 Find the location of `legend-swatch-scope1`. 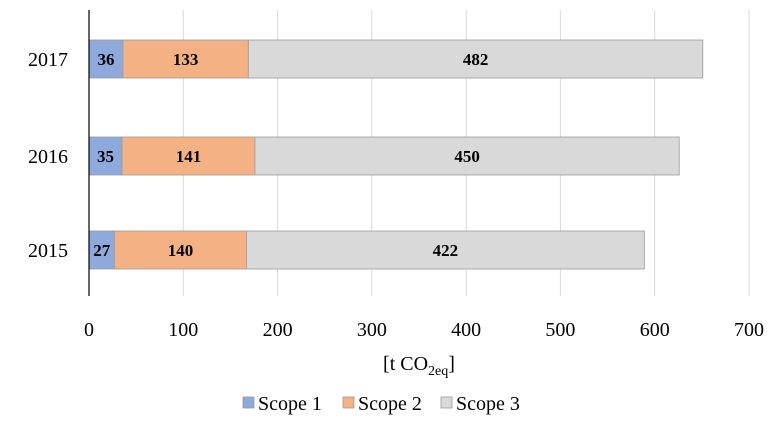

legend-swatch-scope1 is located at coordinates (248, 402).